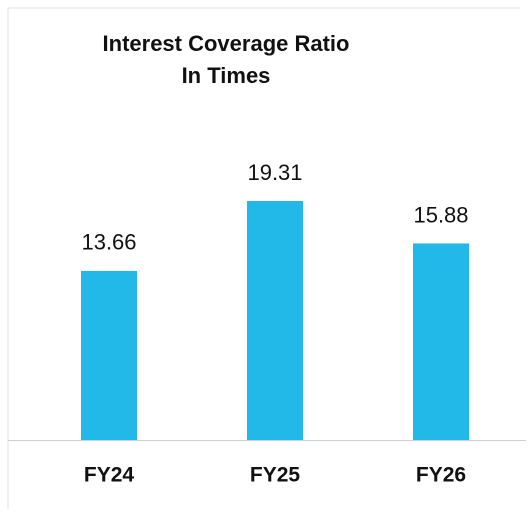 The width and height of the screenshot is (528, 514). Describe the element at coordinates (226, 43) in the screenshot. I see `chart-title: Interest Coverage Ratio` at that location.